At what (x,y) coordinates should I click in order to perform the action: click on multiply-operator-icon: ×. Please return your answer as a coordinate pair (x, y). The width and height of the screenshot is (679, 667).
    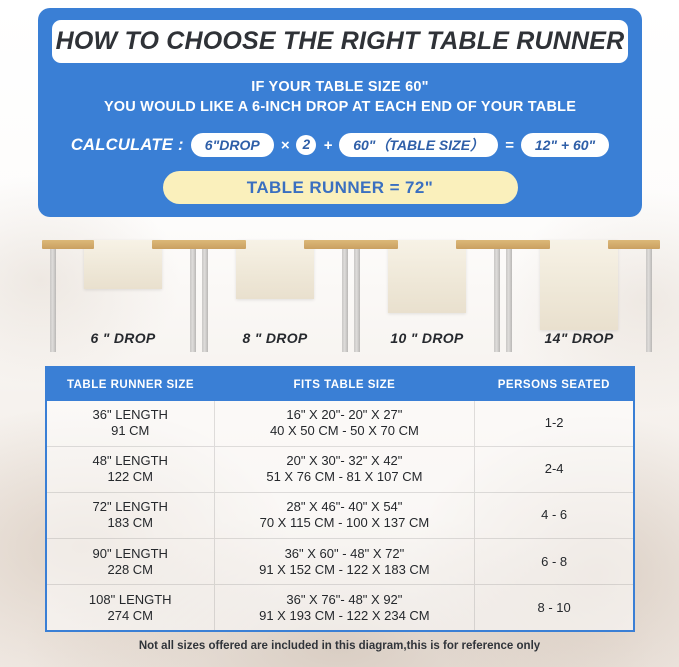
    Looking at the image, I should click on (285, 145).